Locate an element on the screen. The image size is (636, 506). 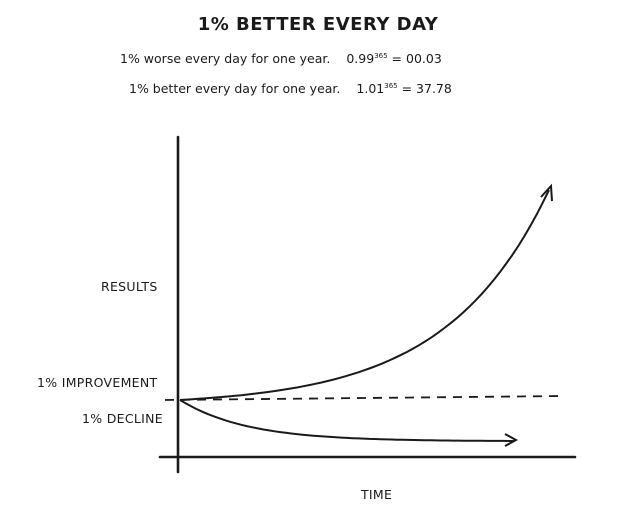
better-exponent: 365 is located at coordinates (391, 85).